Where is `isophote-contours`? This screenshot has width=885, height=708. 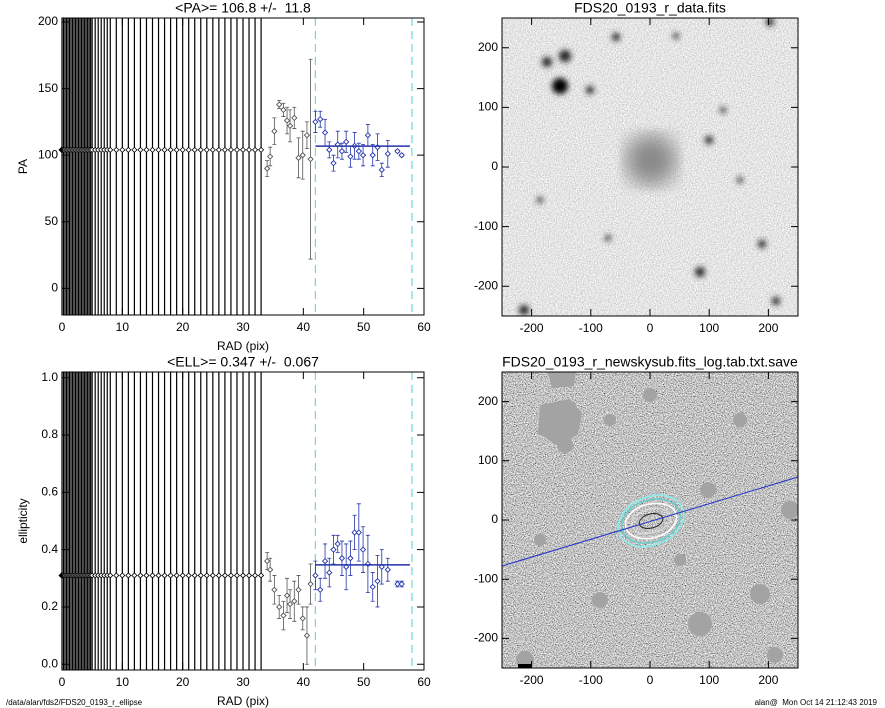 isophote-contours is located at coordinates (651, 521).